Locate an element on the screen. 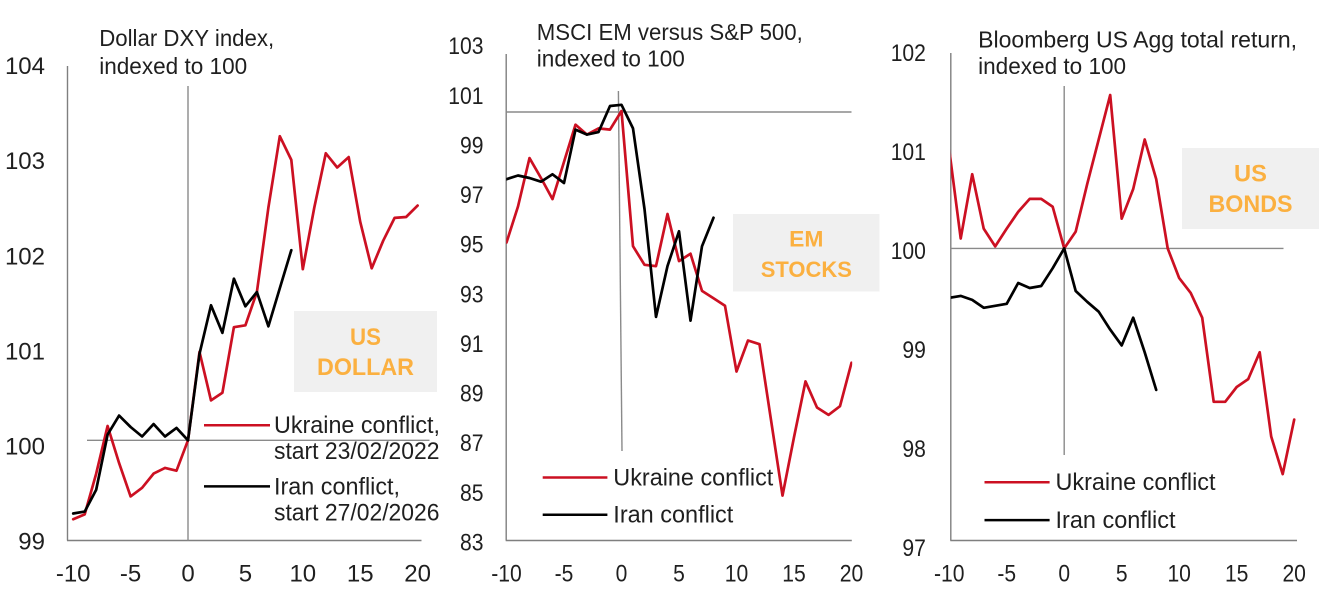  svg-text: 104 is located at coordinates (25, 66).